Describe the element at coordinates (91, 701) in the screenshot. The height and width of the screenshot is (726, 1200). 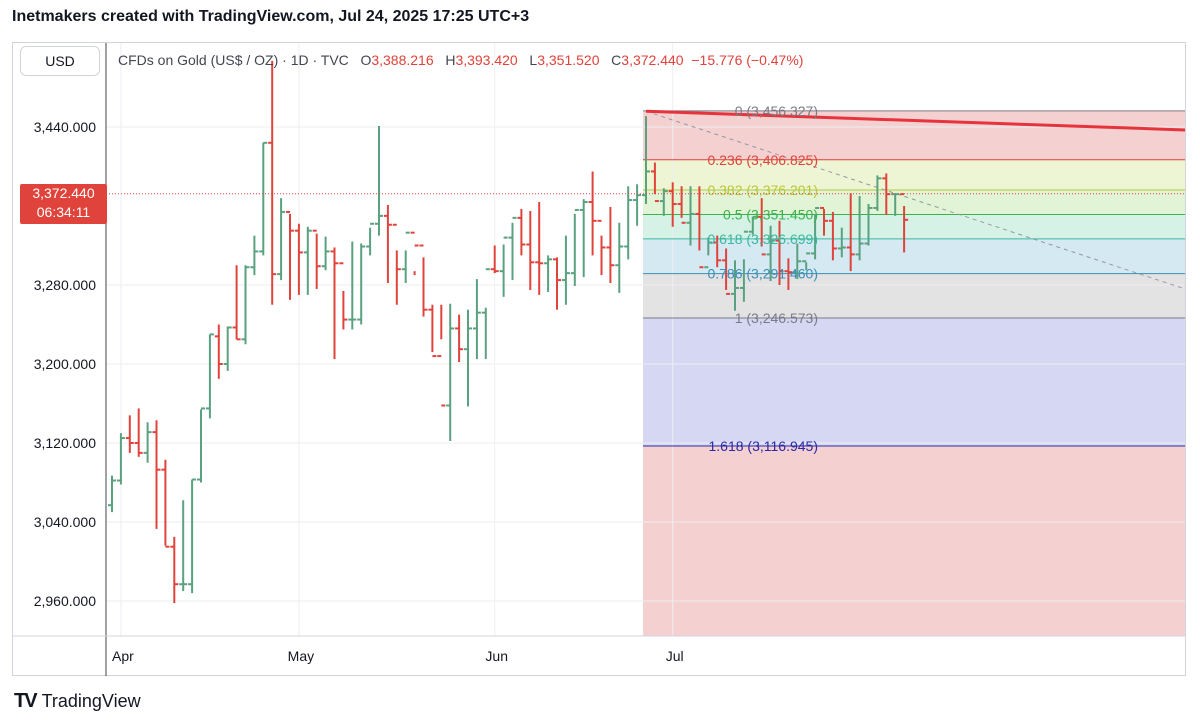
I see `tradingview-brand-label: TradingView` at that location.